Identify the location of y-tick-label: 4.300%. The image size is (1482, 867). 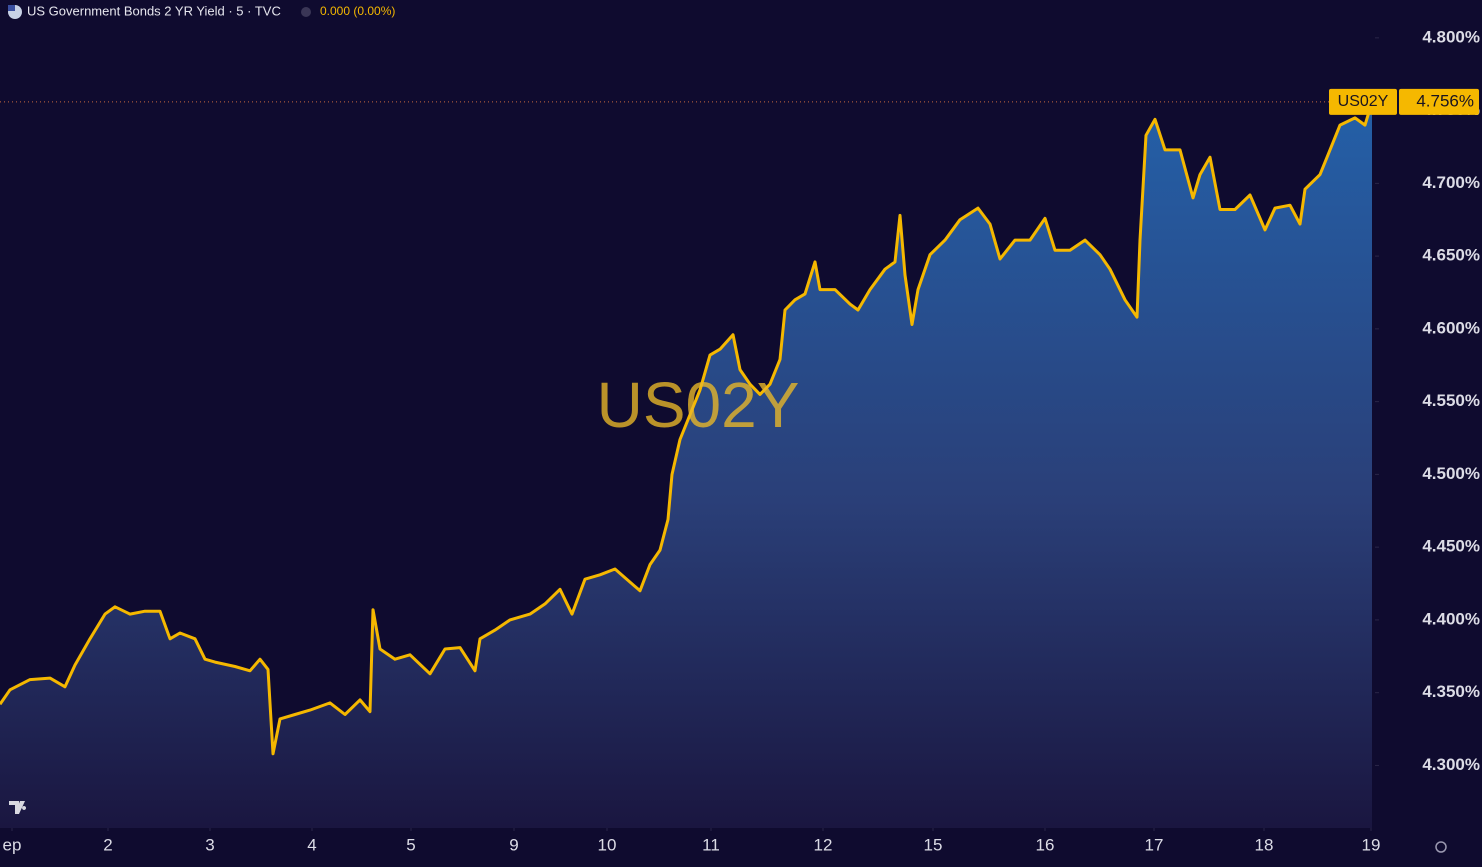
(1451, 764).